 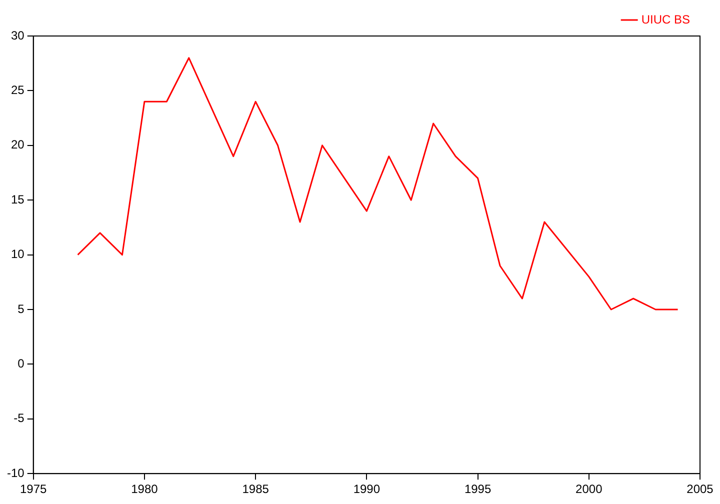 I want to click on y-tick-label: 5, so click(x=21, y=309).